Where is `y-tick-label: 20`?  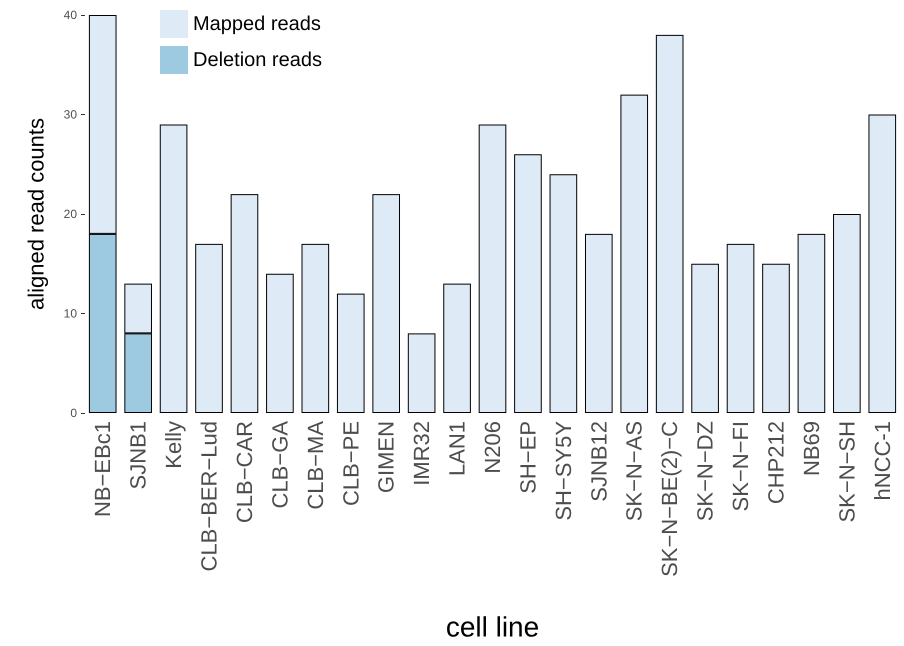 y-tick-label: 20 is located at coordinates (71, 214).